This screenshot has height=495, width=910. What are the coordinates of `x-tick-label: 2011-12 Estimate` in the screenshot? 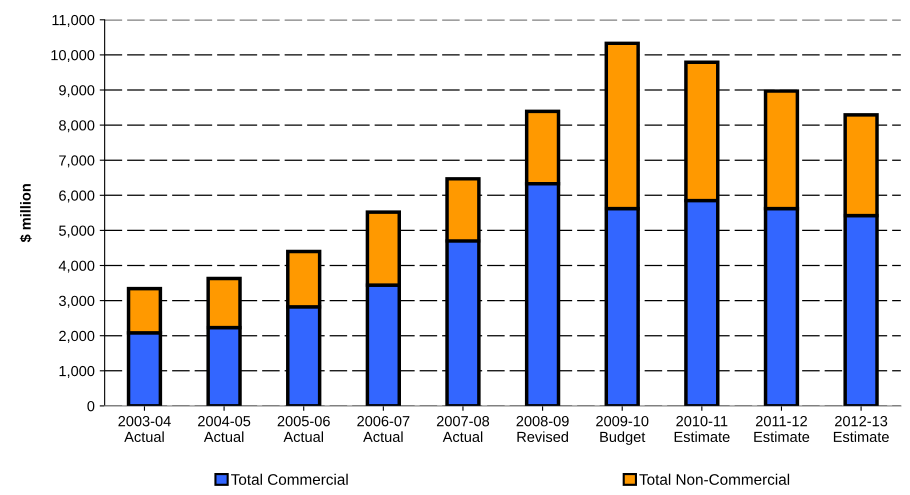 It's located at (782, 429).